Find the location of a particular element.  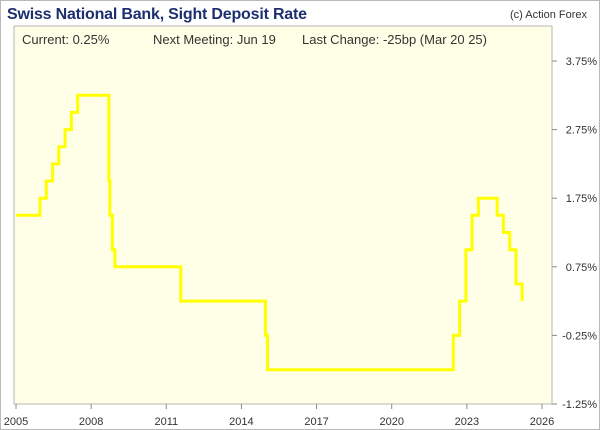

y-tick-label: 2.75% is located at coordinates (581, 131).